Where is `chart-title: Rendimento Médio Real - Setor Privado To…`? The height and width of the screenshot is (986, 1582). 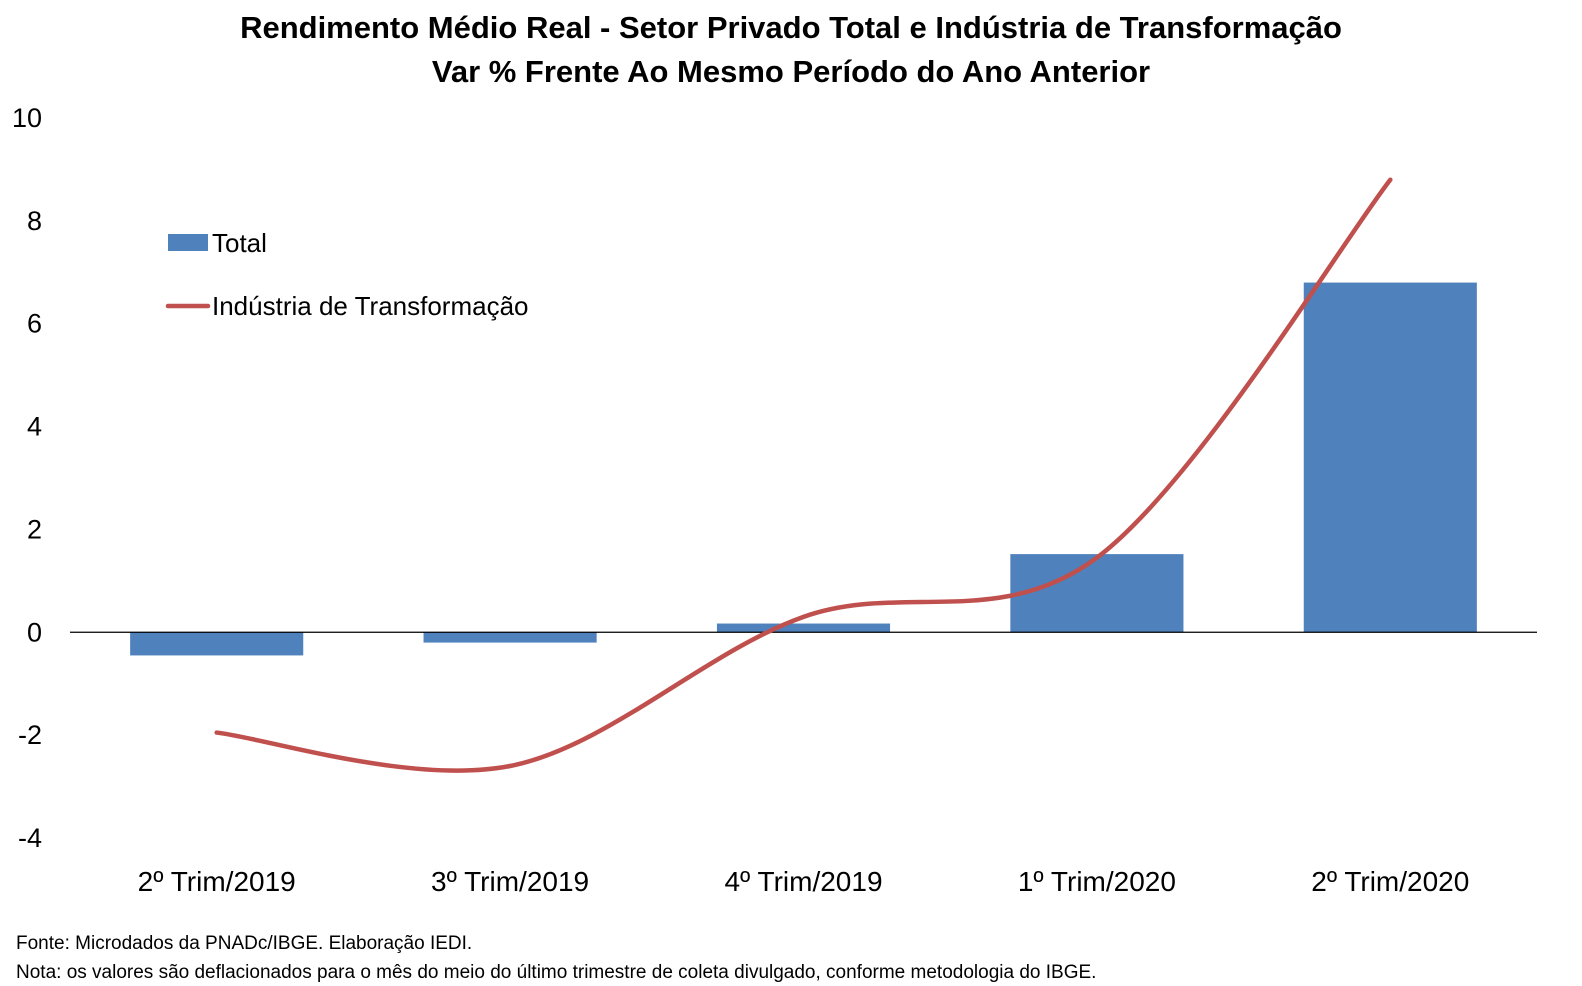 chart-title: Rendimento Médio Real - Setor Privado To… is located at coordinates (791, 27).